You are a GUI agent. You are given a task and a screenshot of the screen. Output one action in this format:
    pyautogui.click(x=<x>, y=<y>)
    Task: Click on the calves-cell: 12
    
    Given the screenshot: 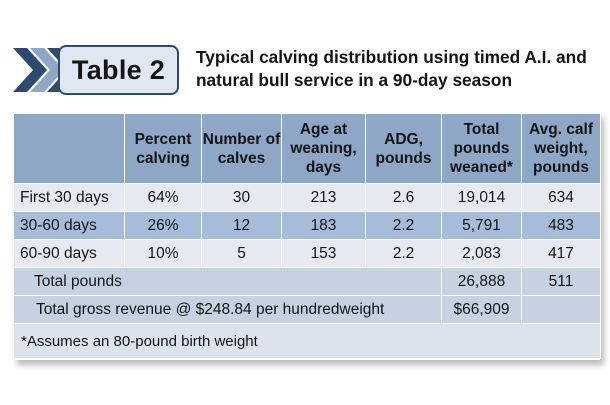 What is the action you would take?
    pyautogui.click(x=241, y=225)
    